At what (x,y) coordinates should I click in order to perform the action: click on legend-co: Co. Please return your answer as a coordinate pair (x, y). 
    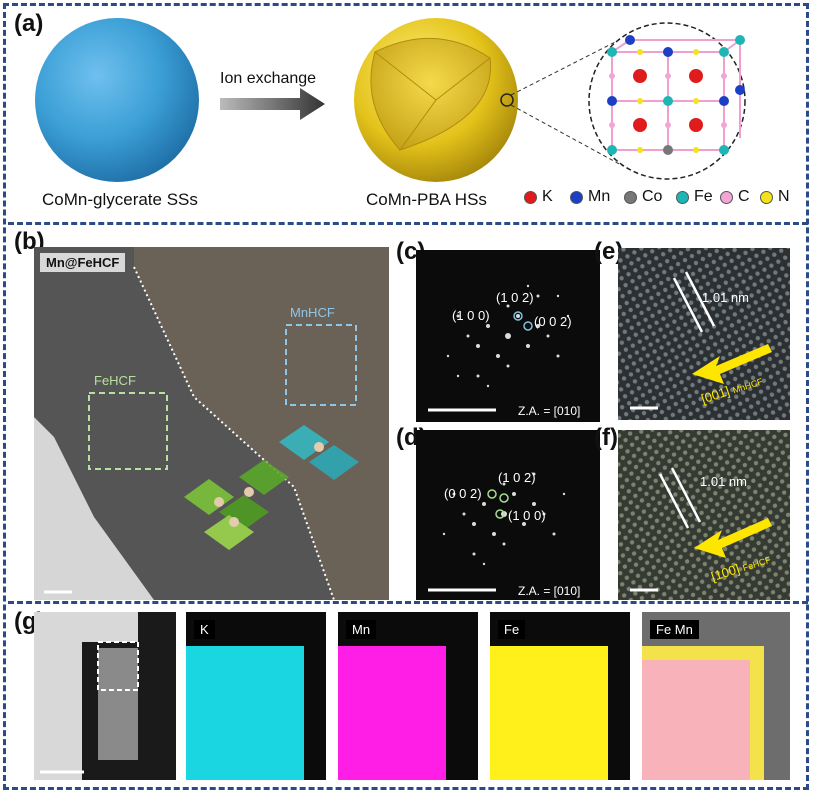
    Looking at the image, I should click on (643, 197).